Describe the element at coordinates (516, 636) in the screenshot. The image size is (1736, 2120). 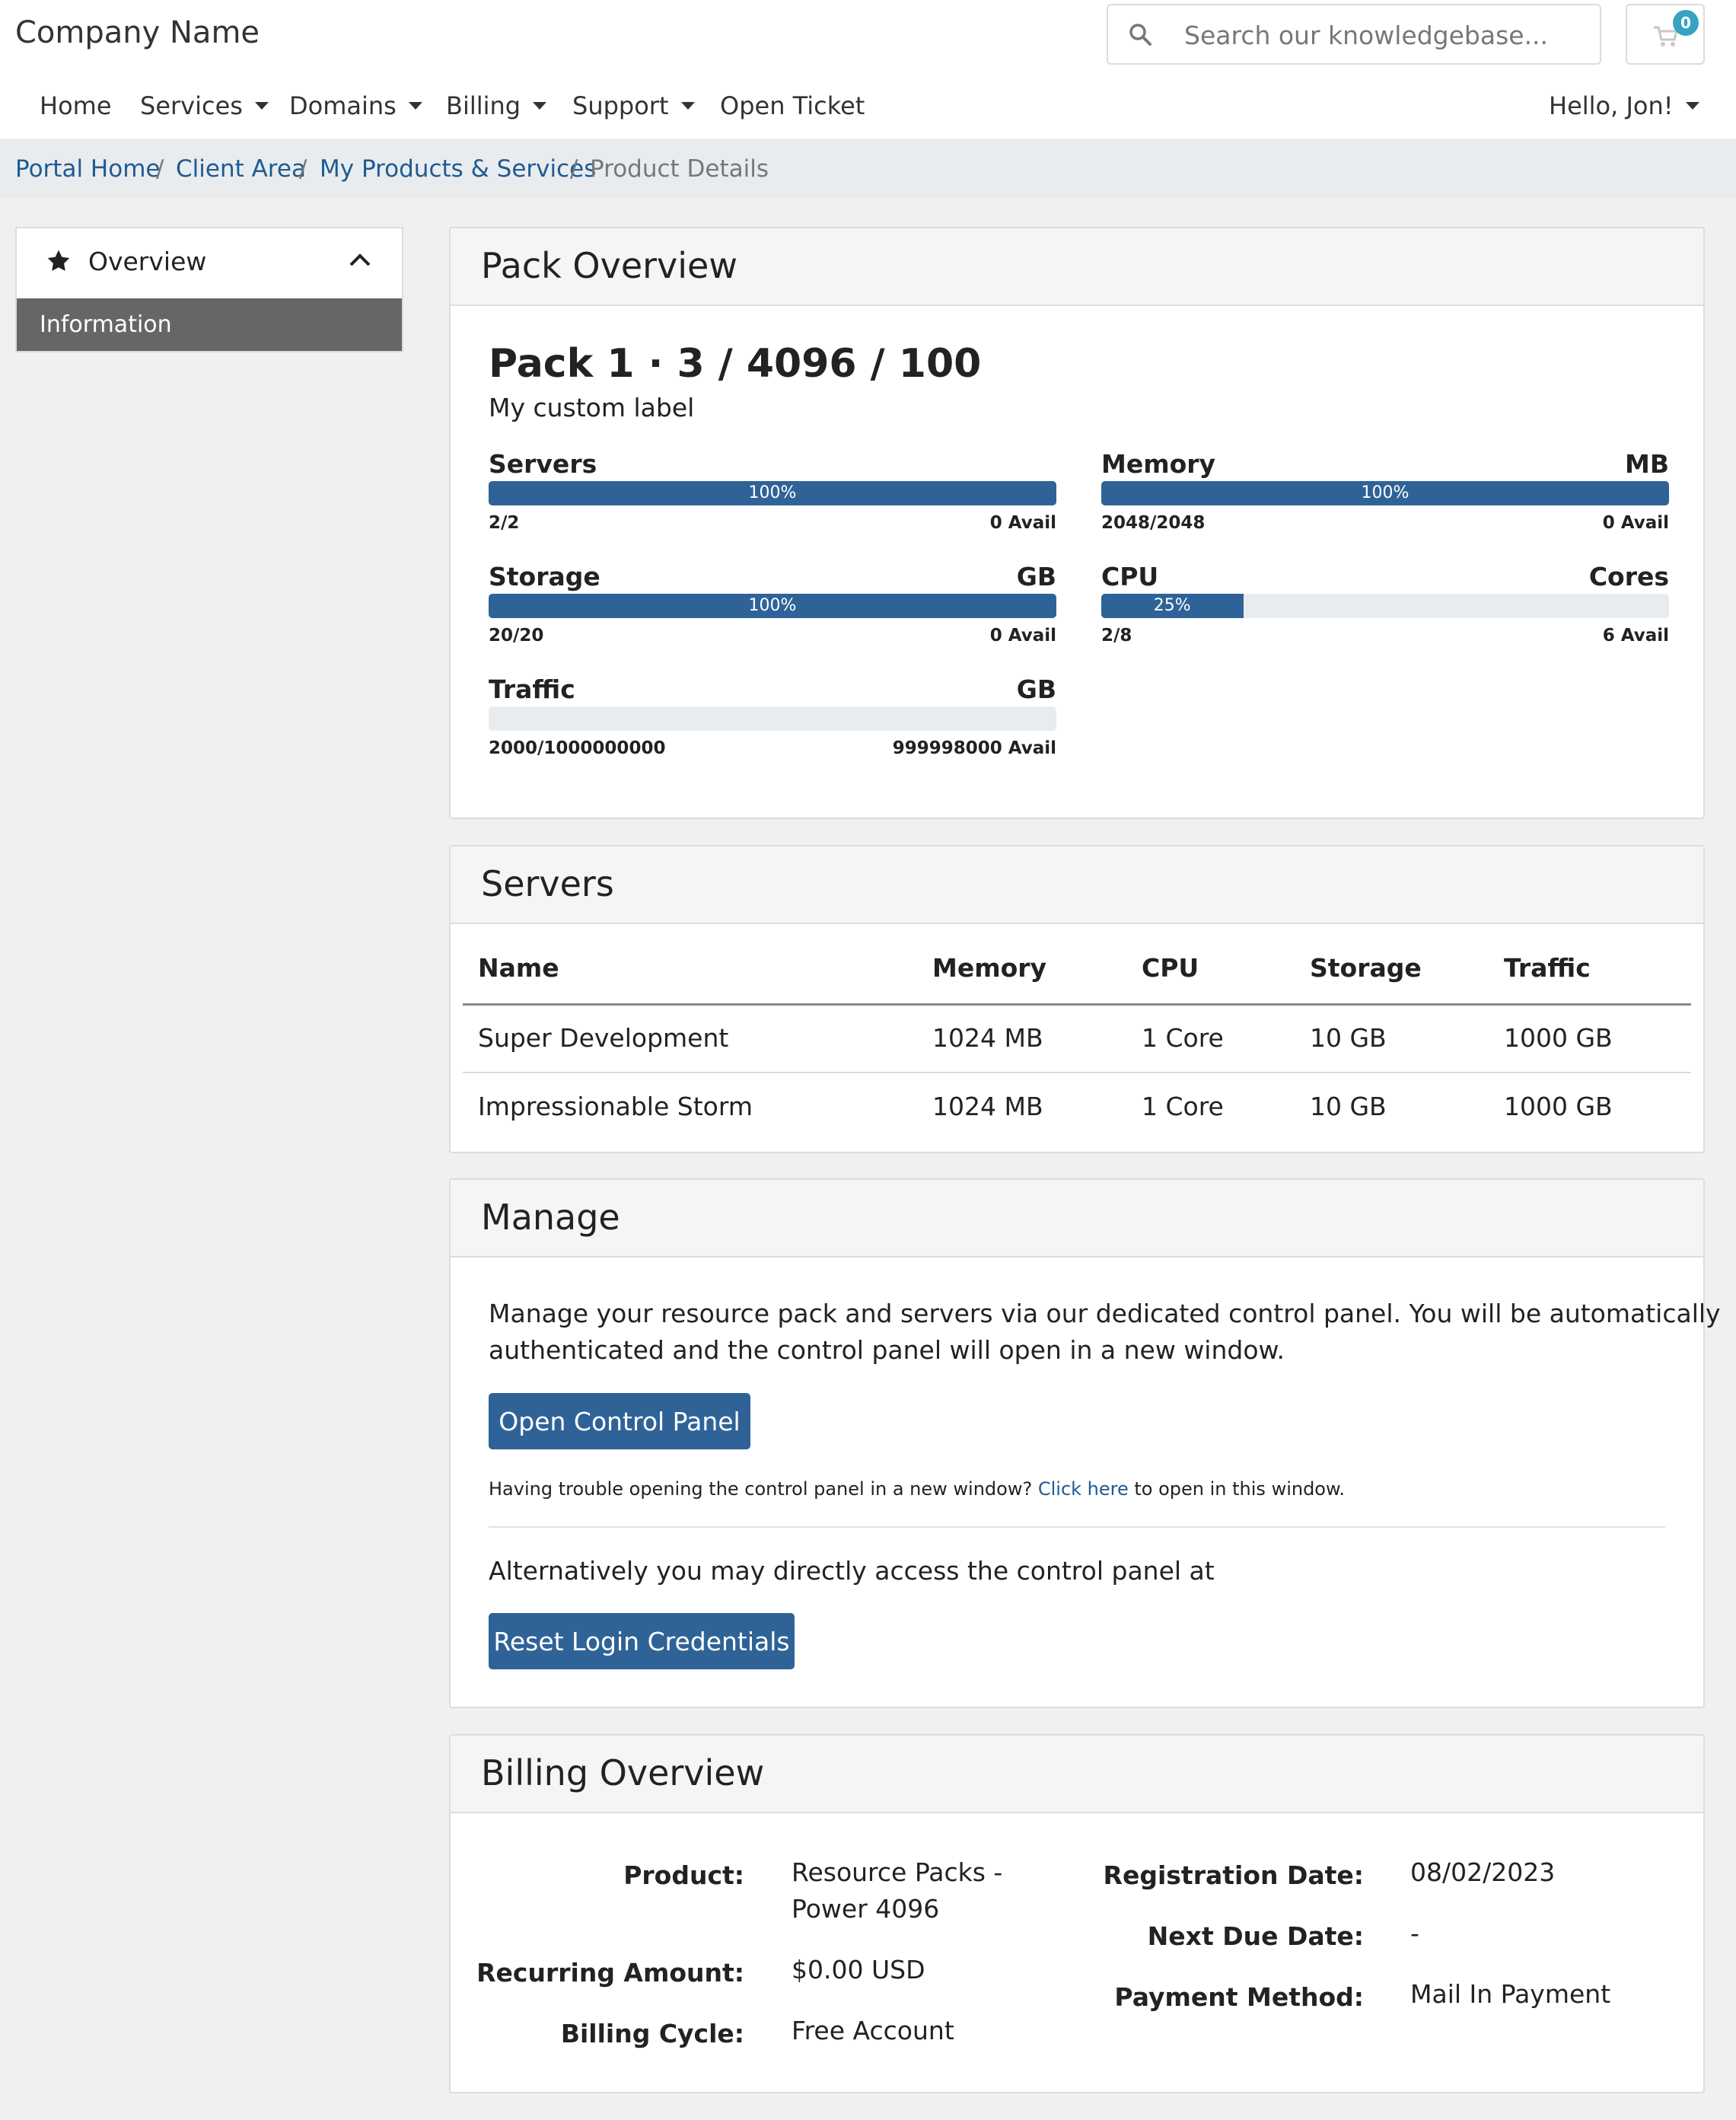
I see `gauge-count: 20/20` at that location.